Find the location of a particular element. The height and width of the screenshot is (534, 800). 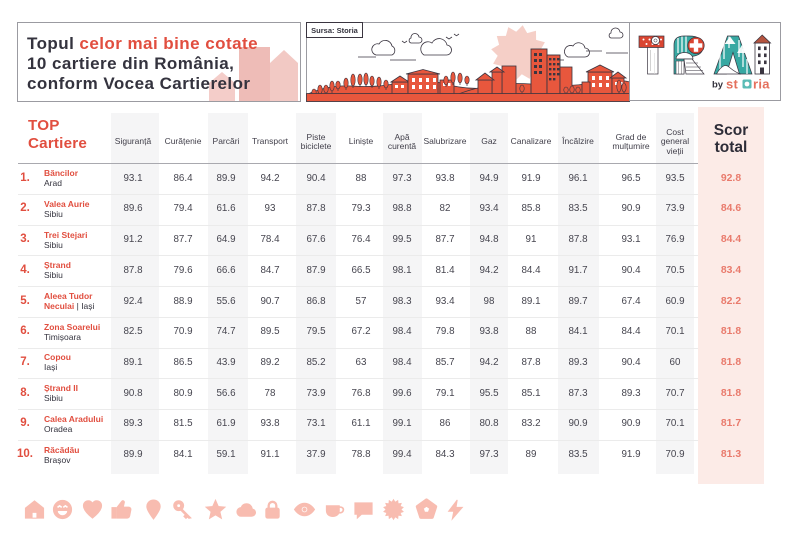

svg-text: st is located at coordinates (732, 84).